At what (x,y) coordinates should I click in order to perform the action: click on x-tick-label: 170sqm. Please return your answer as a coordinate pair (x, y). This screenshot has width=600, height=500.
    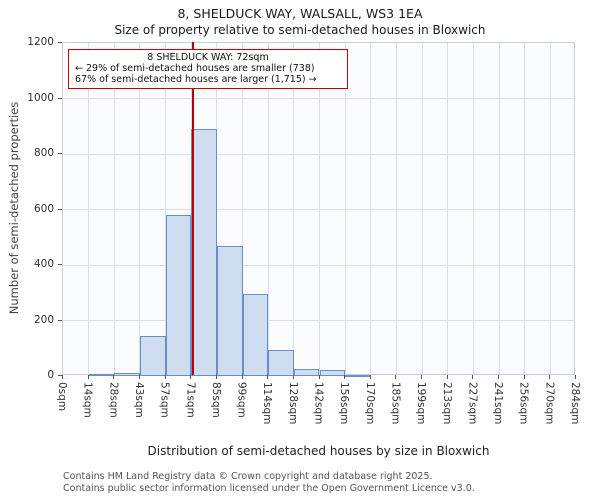
    Looking at the image, I should click on (369, 403).